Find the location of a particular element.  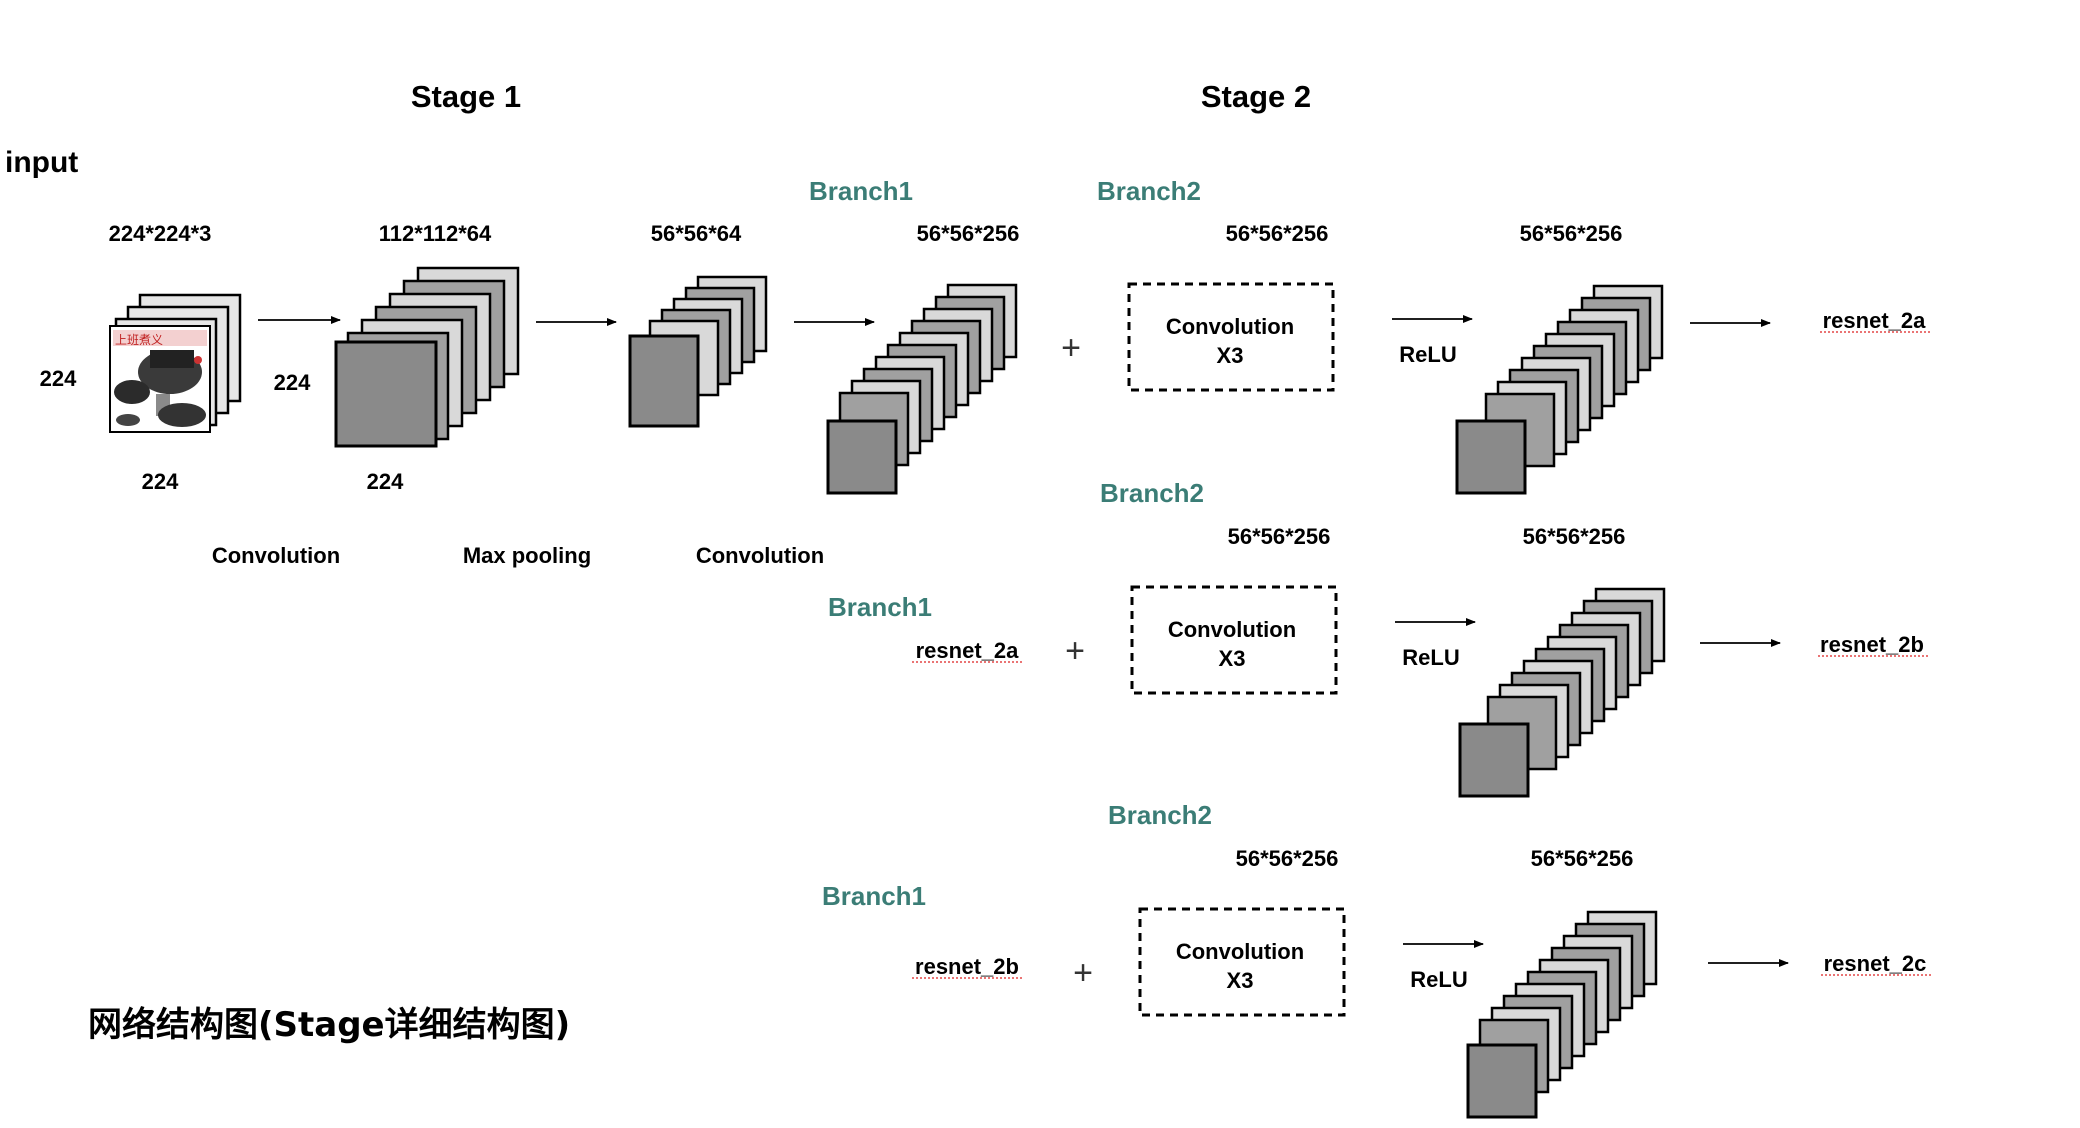

row-b-conv-dim: 56*56*256 is located at coordinates (1279, 536).